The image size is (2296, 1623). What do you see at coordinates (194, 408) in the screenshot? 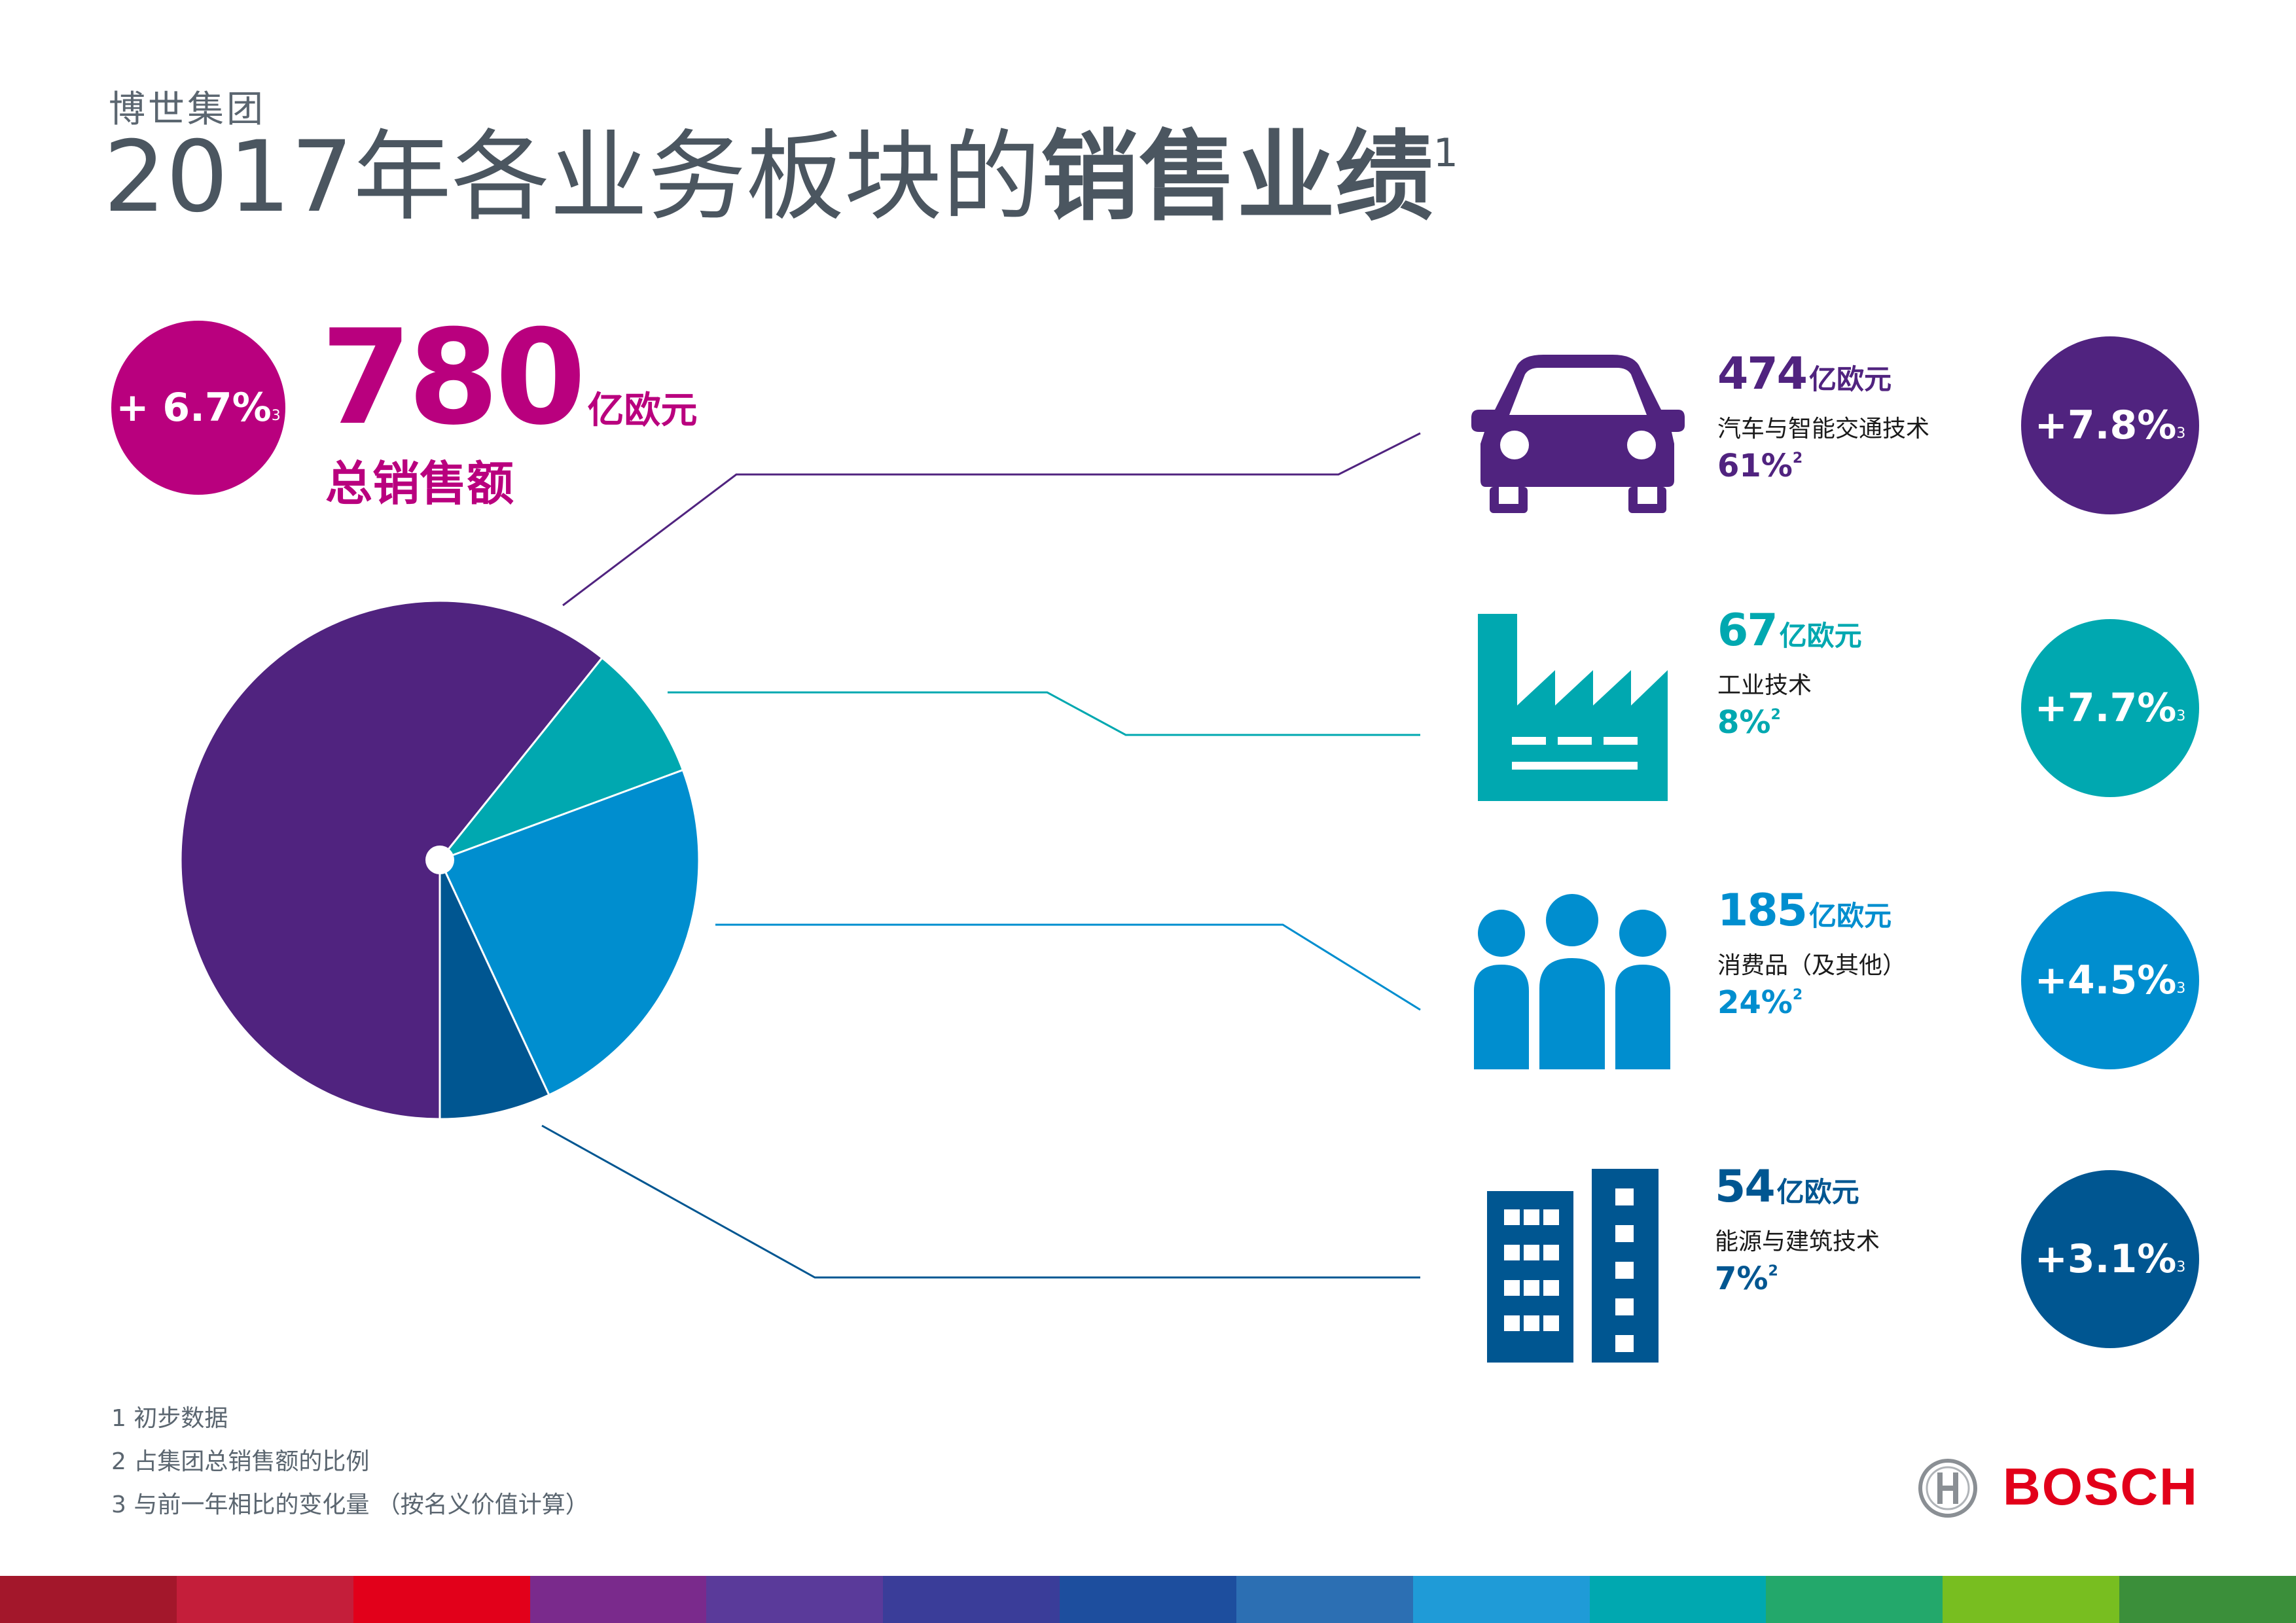
I see `total-growth-value: + 6.7%` at bounding box center [194, 408].